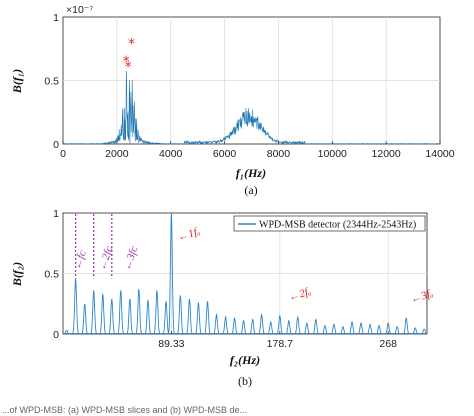  I want to click on panel-b-y-ticks: 00.51, so click(51, 274).